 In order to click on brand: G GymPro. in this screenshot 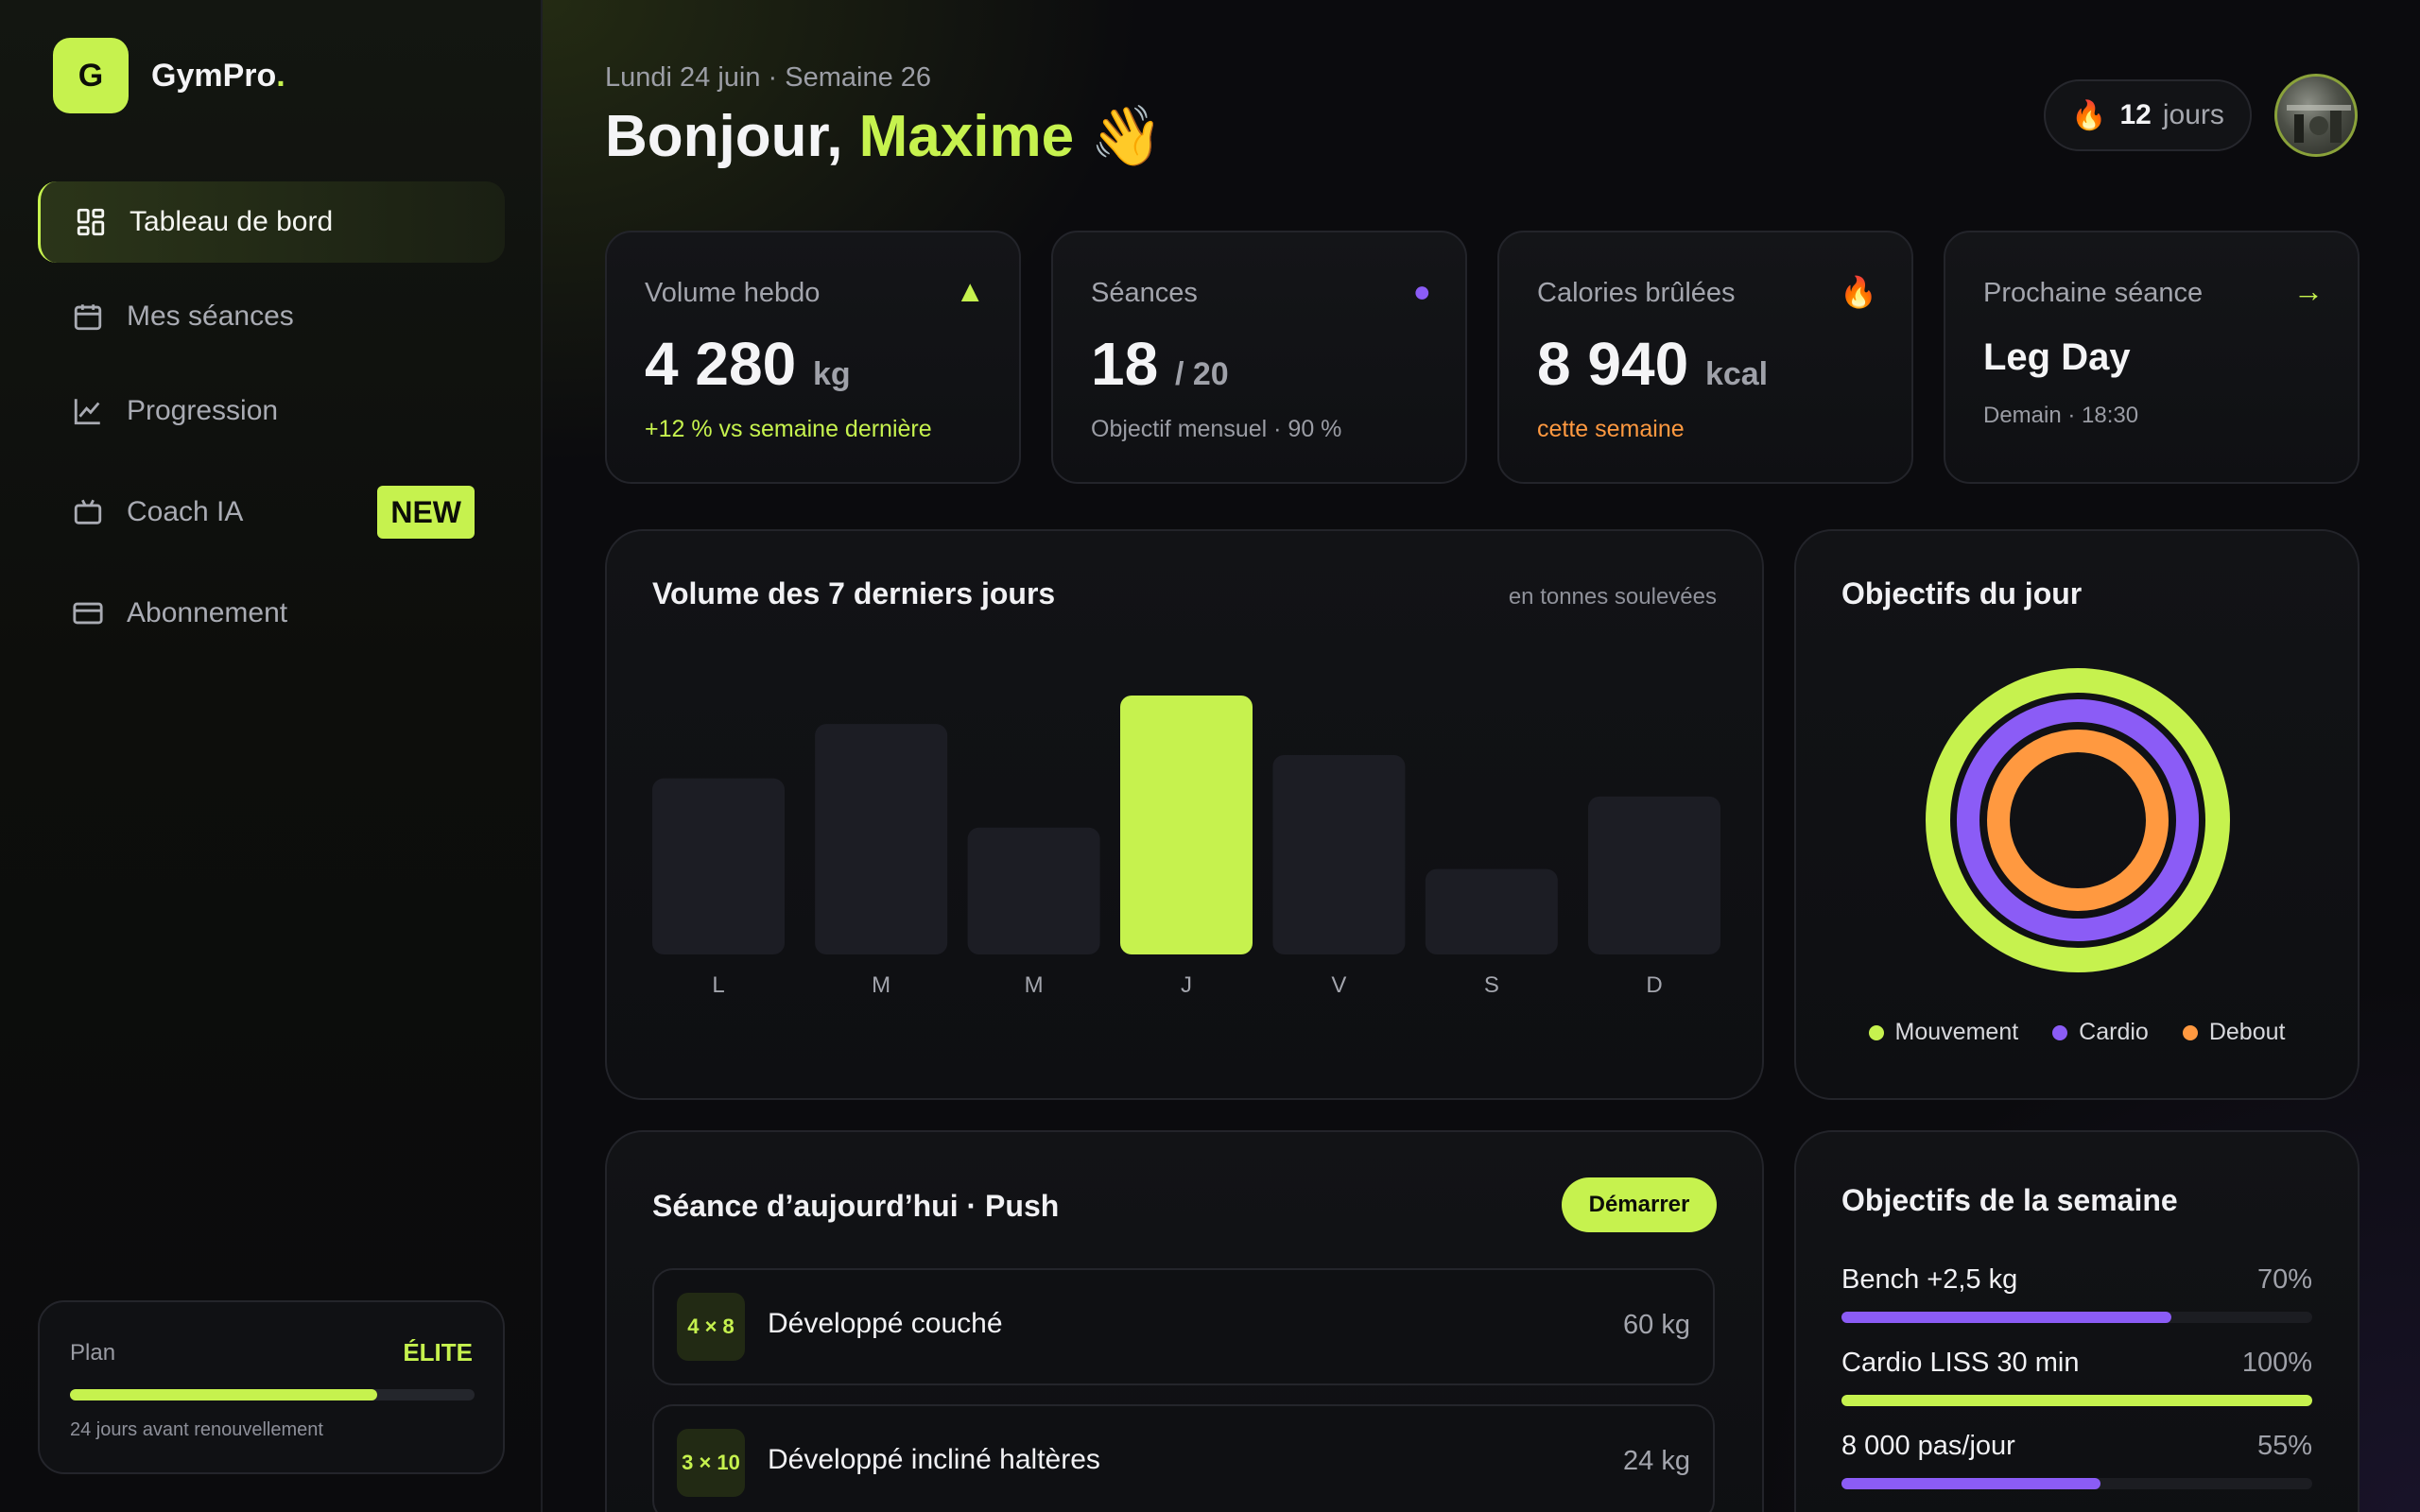, I will do `click(169, 75)`.